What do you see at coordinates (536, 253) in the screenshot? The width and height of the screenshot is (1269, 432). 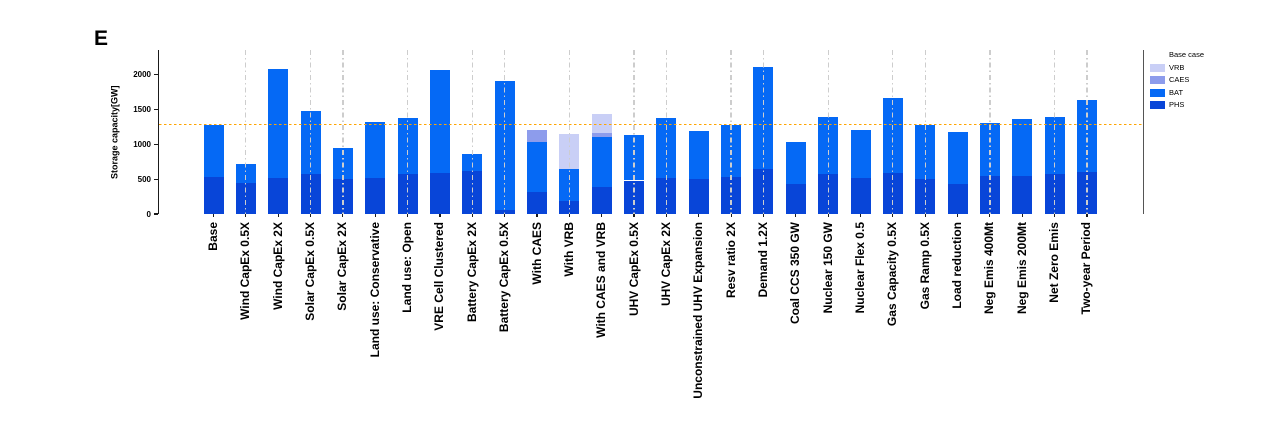 I see `x-category-label: With CAES` at bounding box center [536, 253].